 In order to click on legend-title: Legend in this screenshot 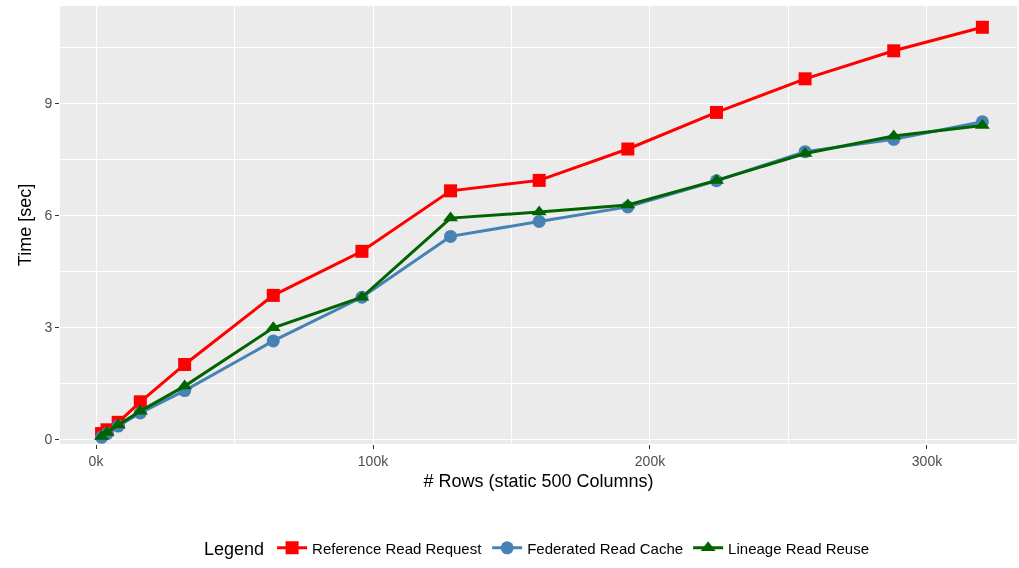, I will do `click(234, 549)`.